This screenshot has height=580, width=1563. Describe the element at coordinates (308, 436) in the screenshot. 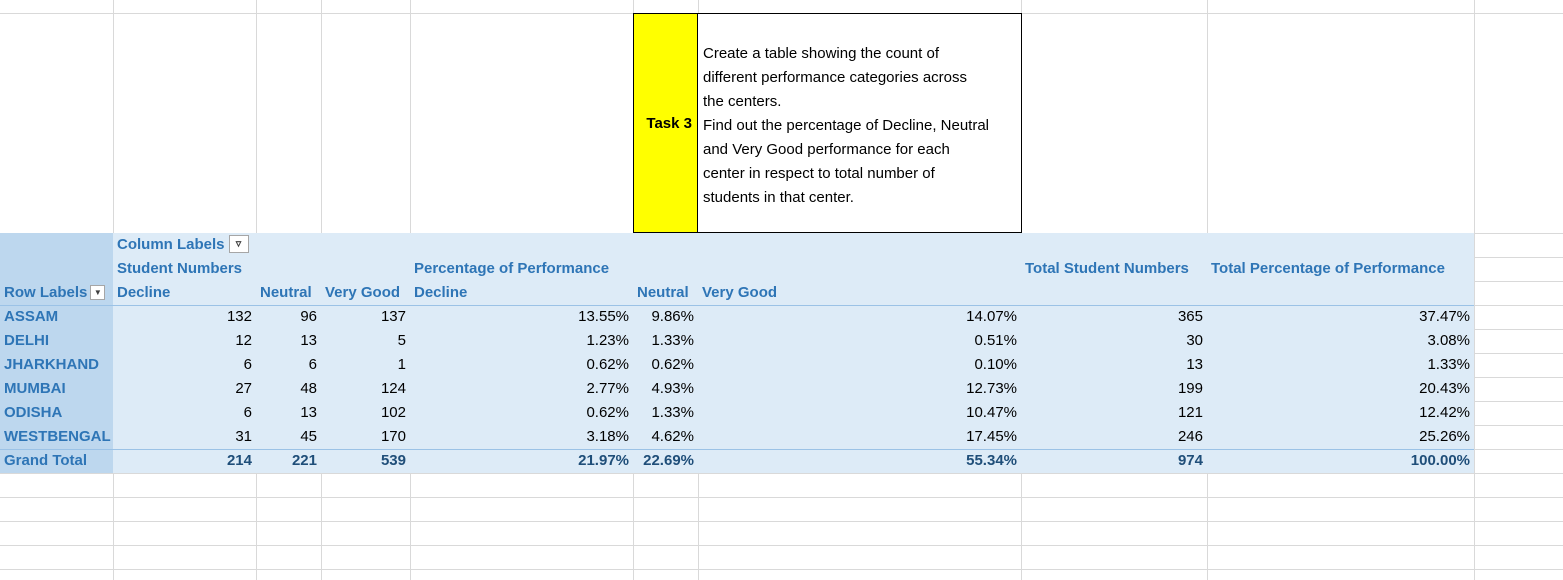

I see `cell-neutral-count: 45` at that location.